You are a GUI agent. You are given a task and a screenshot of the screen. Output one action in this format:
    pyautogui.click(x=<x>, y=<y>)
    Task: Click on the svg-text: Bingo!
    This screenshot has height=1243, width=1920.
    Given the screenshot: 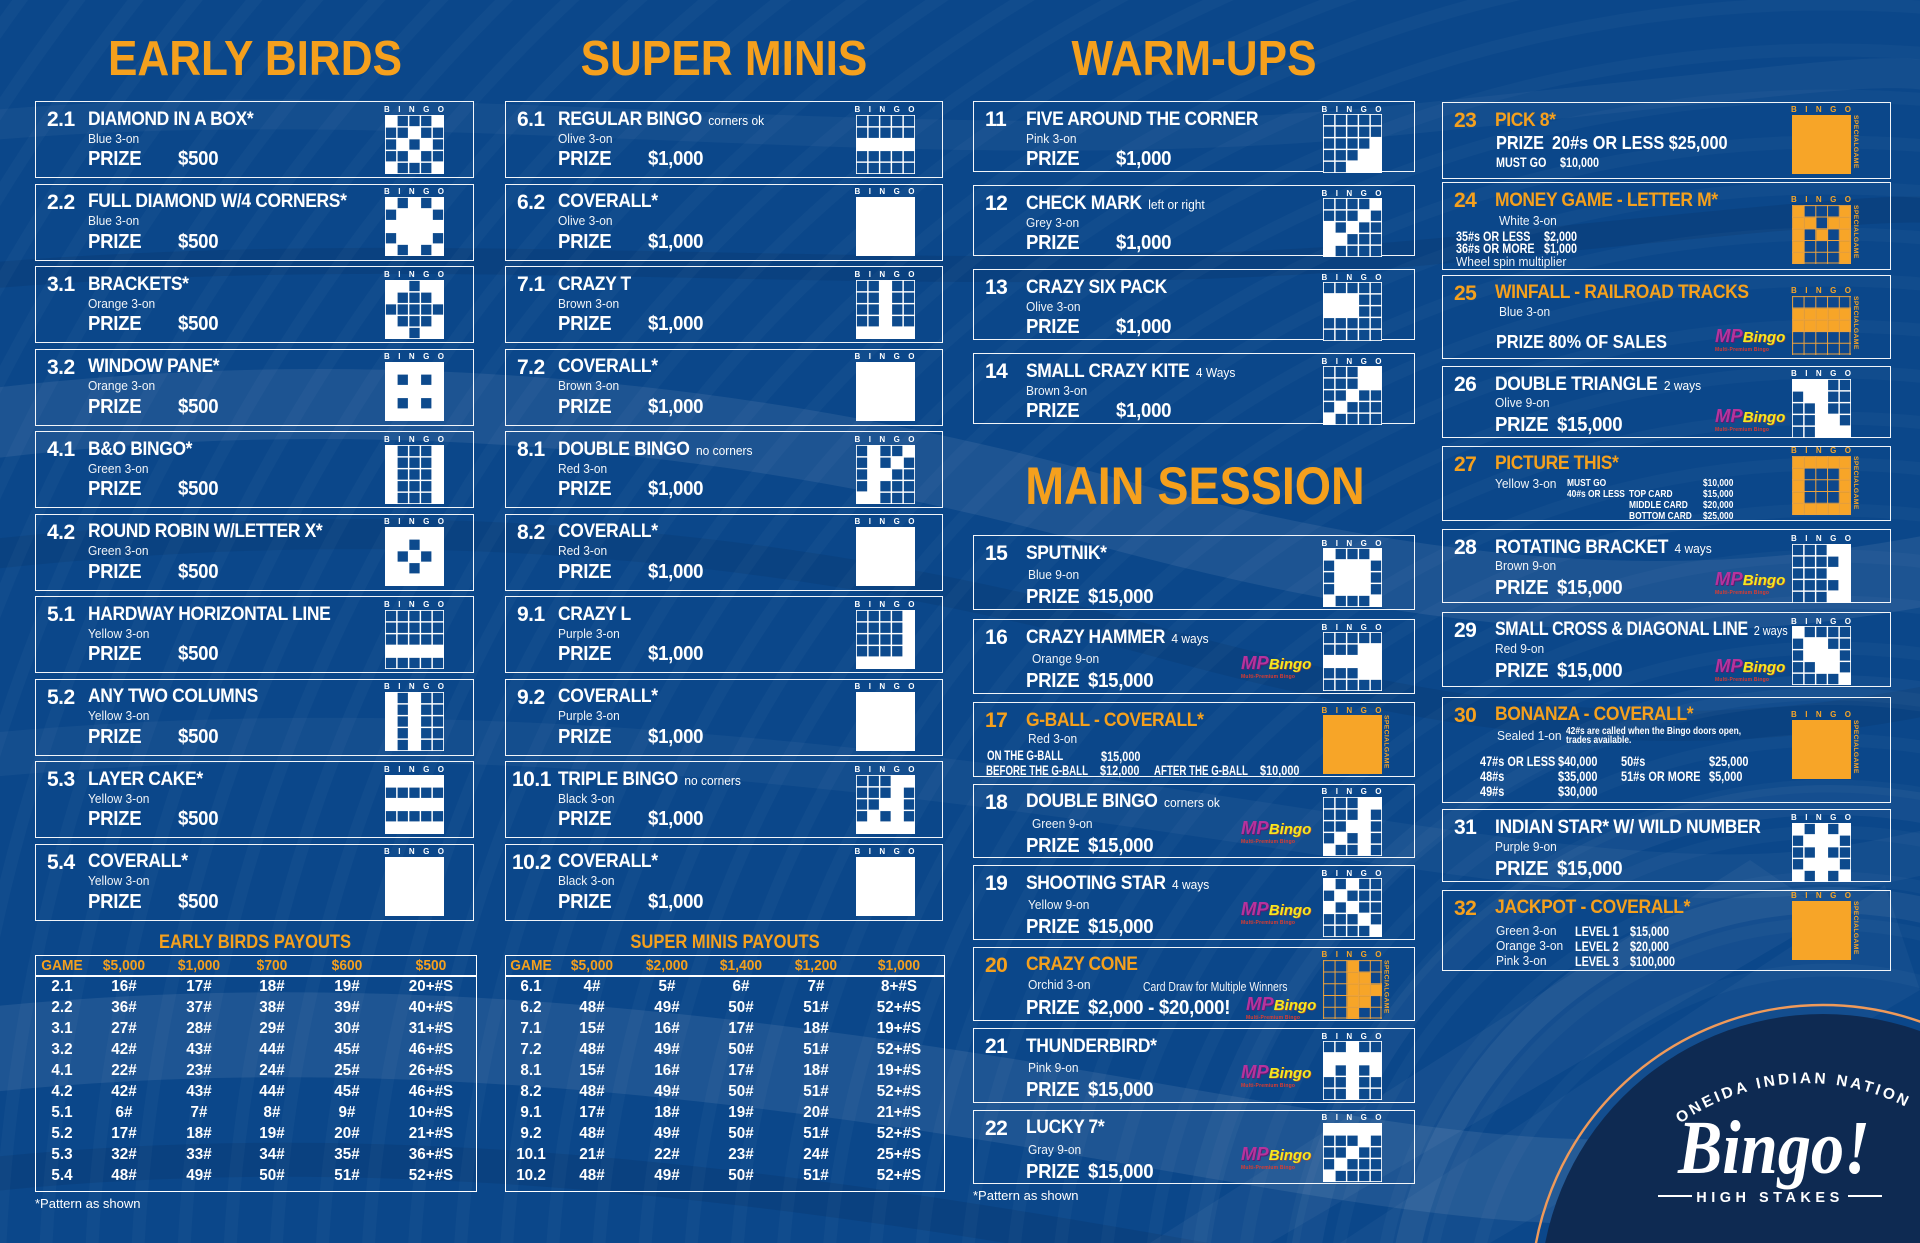 What is the action you would take?
    pyautogui.click(x=1773, y=1148)
    